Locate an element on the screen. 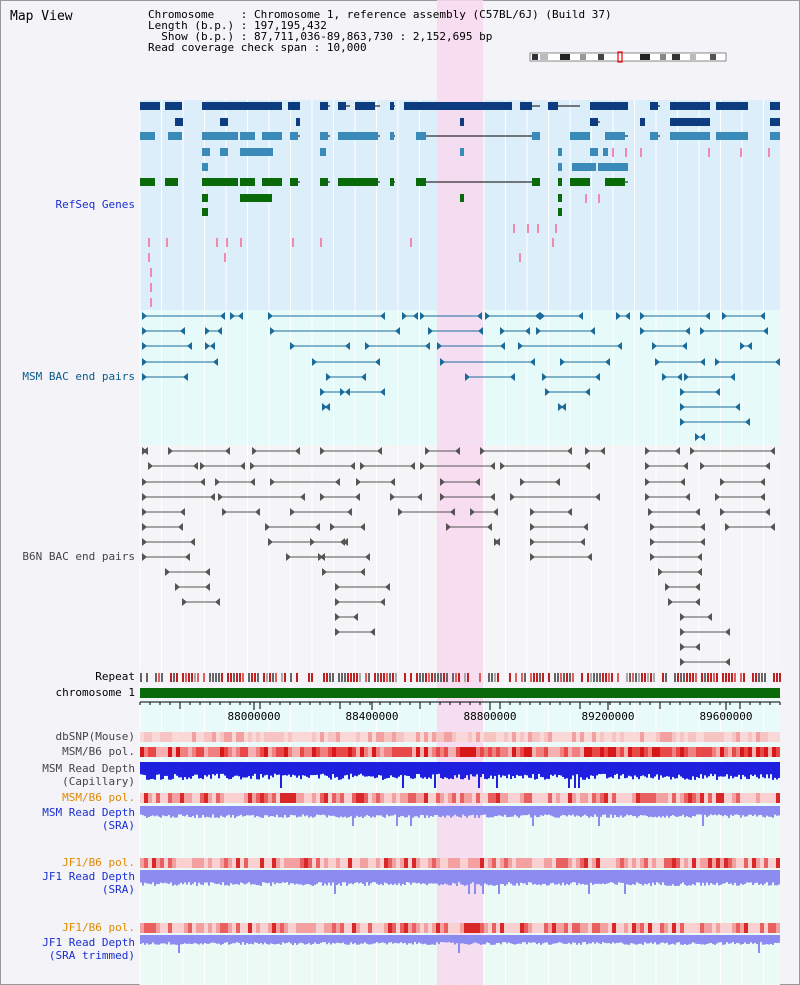 The width and height of the screenshot is (800, 985). track-label-b6n-bac: B6N BAC end pairs is located at coordinates (78, 556).